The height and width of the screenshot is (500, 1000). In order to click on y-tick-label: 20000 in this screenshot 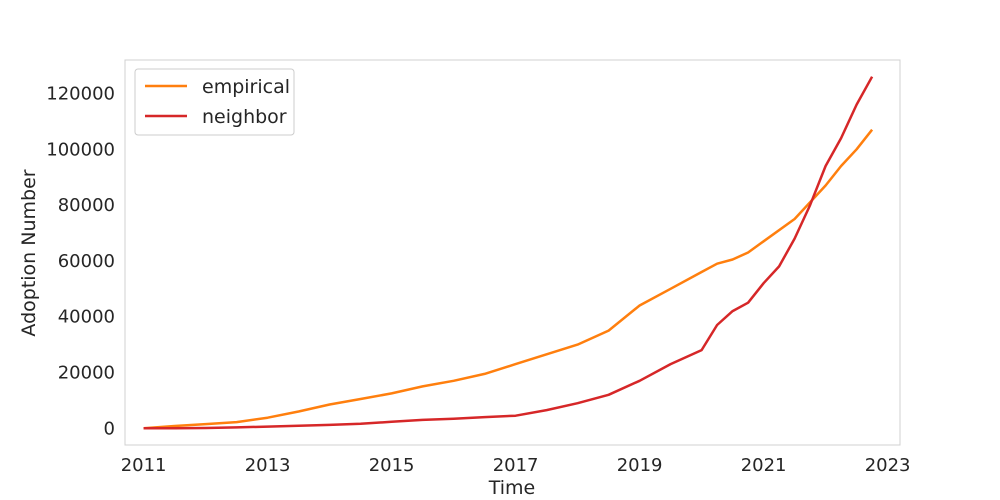, I will do `click(86, 372)`.